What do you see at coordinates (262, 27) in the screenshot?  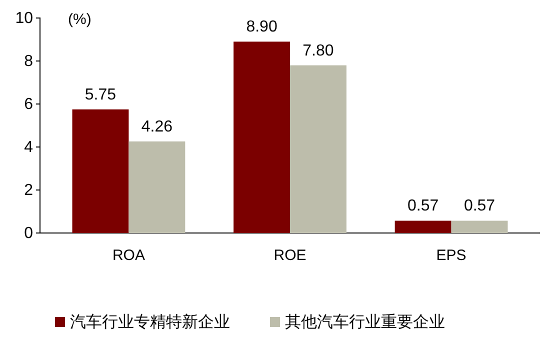 I see `data-label: 8.90` at bounding box center [262, 27].